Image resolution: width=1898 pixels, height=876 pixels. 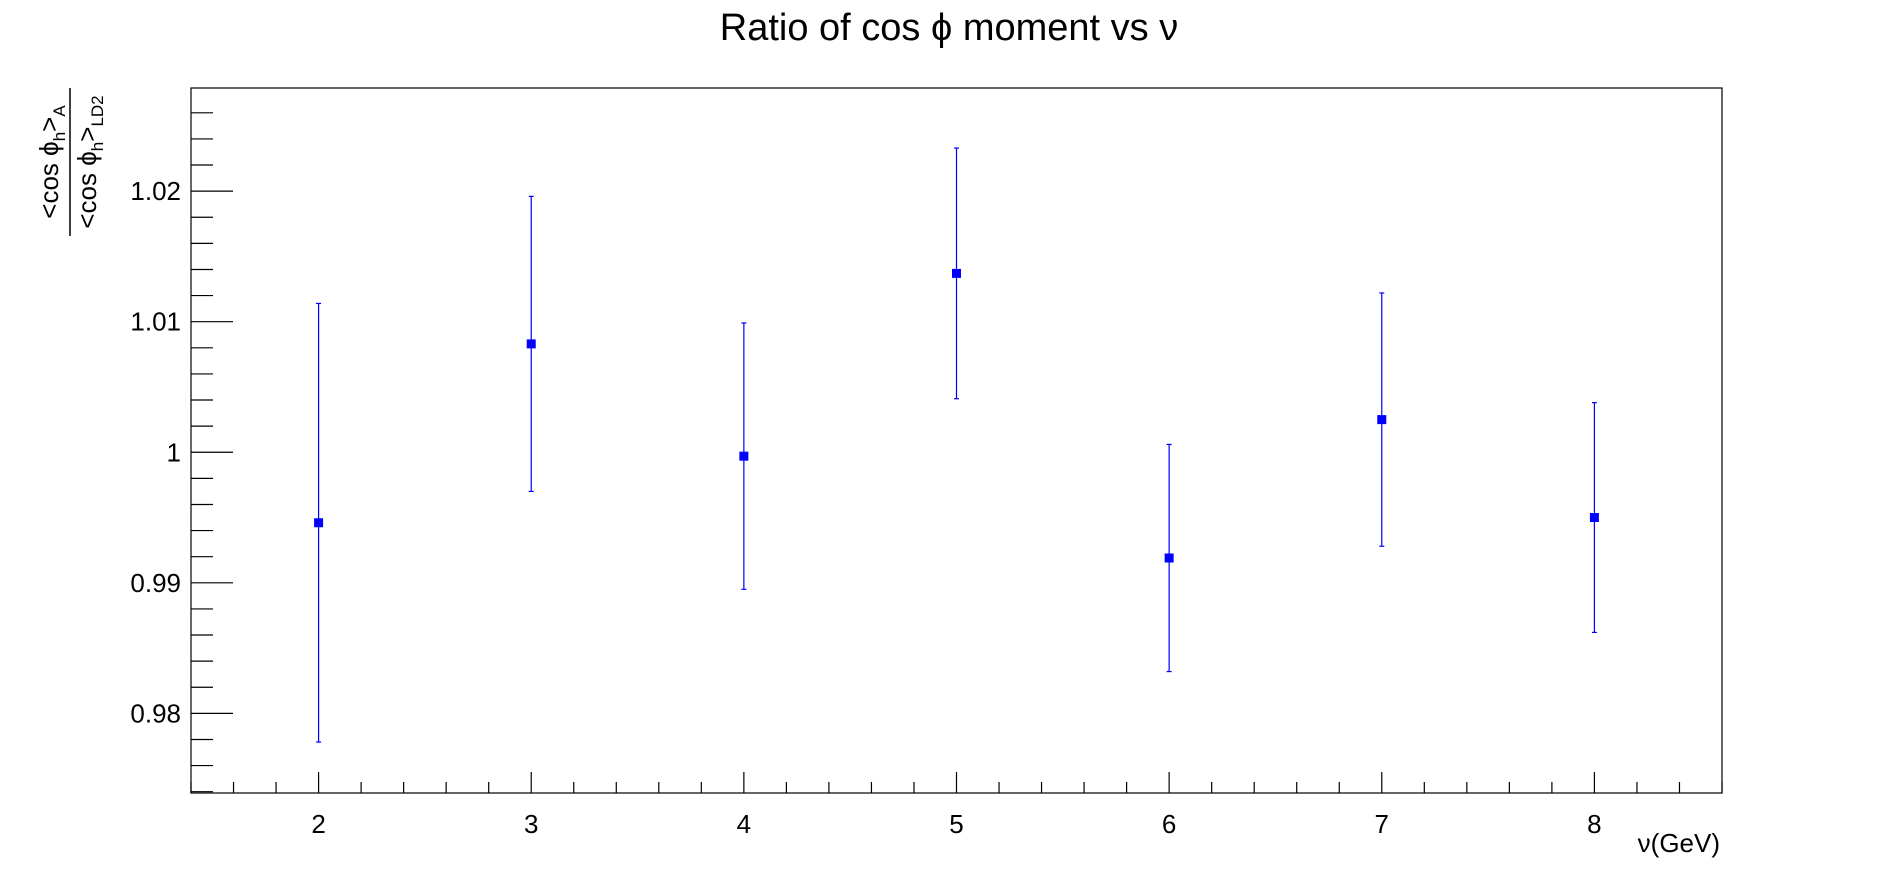 What do you see at coordinates (1169, 824) in the screenshot?
I see `x-tick-label: 6` at bounding box center [1169, 824].